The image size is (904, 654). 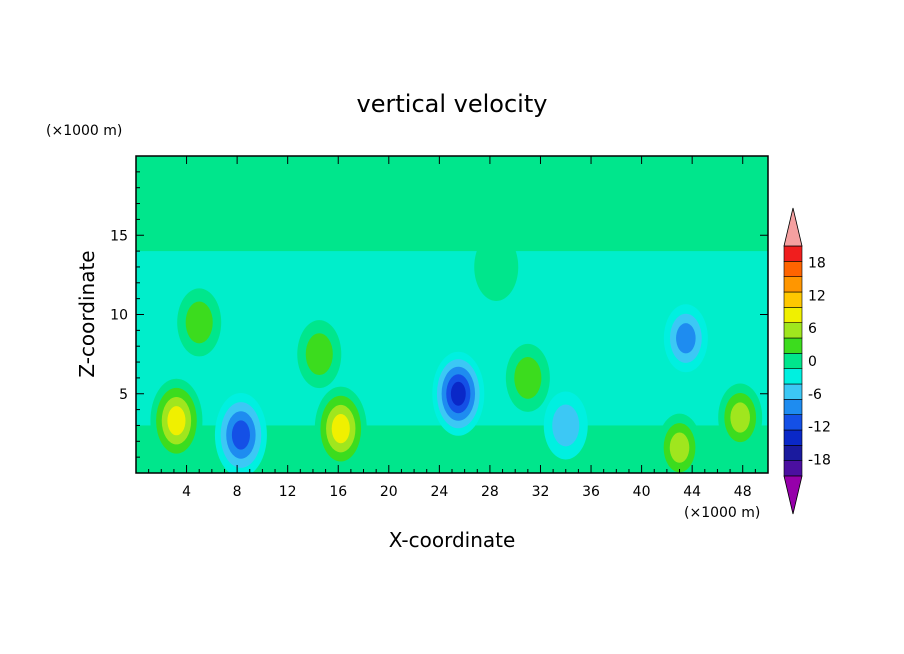 What do you see at coordinates (743, 492) in the screenshot?
I see `x-tick-label: 48` at bounding box center [743, 492].